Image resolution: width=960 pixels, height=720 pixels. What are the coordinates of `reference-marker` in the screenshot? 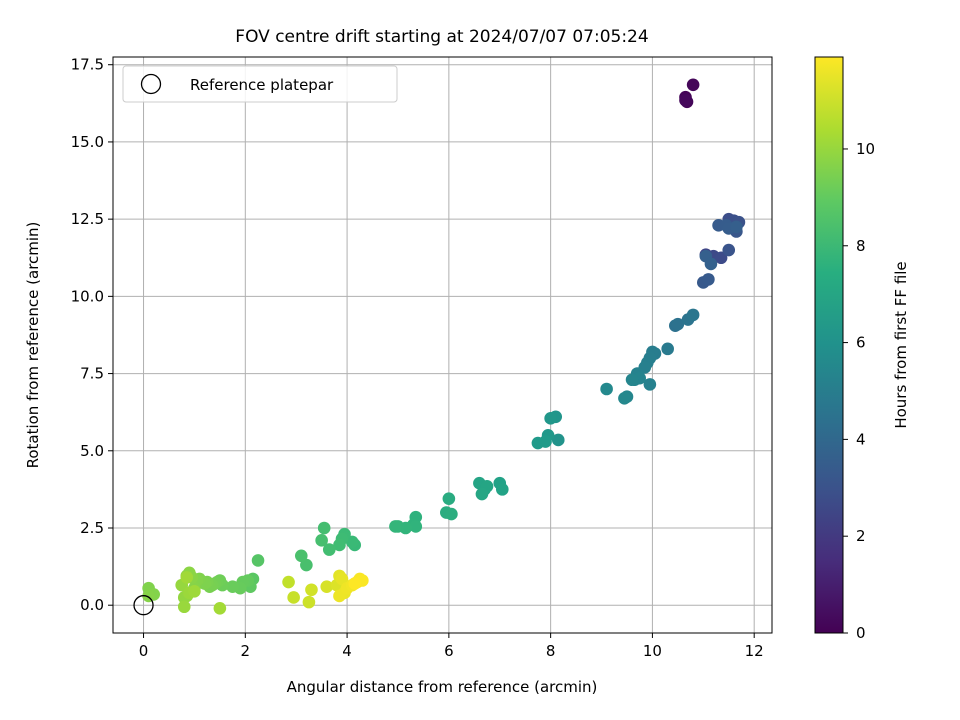 It's located at (143, 605).